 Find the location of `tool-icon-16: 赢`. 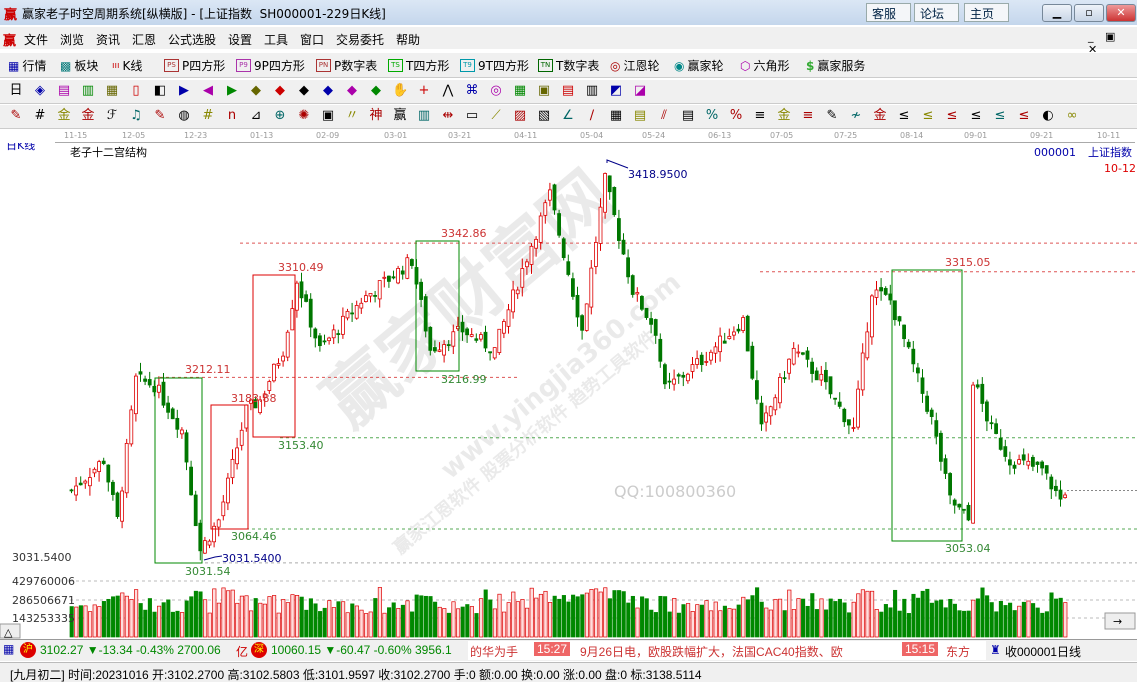

tool-icon-16: 赢 is located at coordinates (400, 115).